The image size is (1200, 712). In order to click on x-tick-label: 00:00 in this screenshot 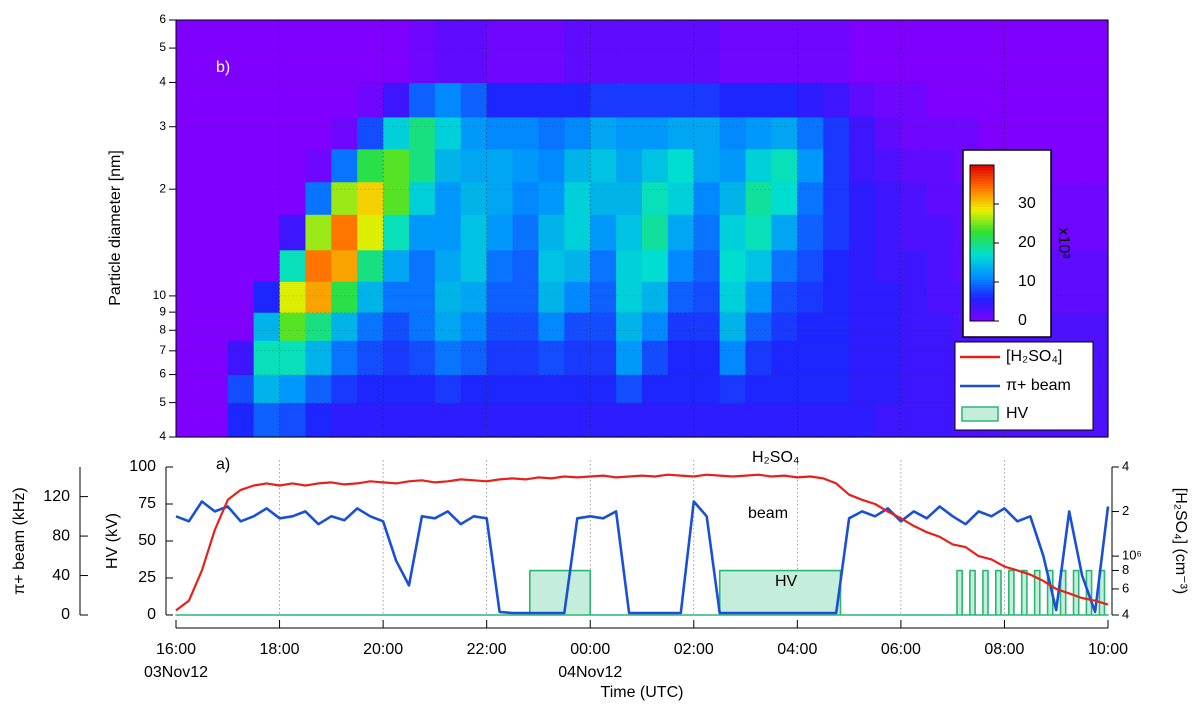, I will do `click(590, 649)`.